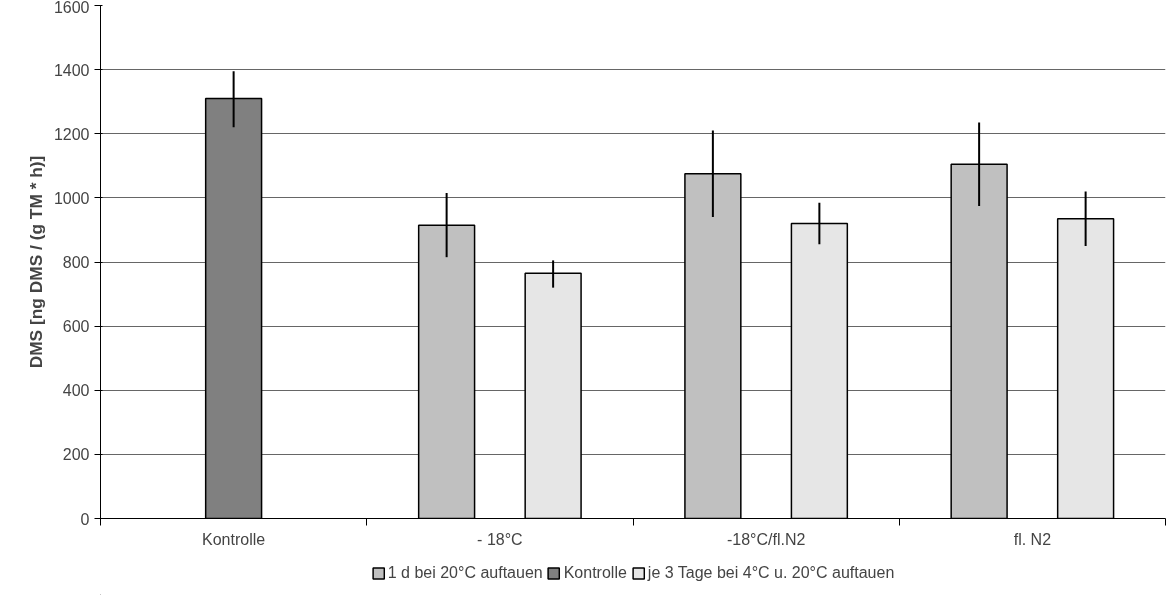 Image resolution: width=1175 pixels, height=601 pixels. Describe the element at coordinates (76, 391) in the screenshot. I see `y-tick-label: 400` at that location.